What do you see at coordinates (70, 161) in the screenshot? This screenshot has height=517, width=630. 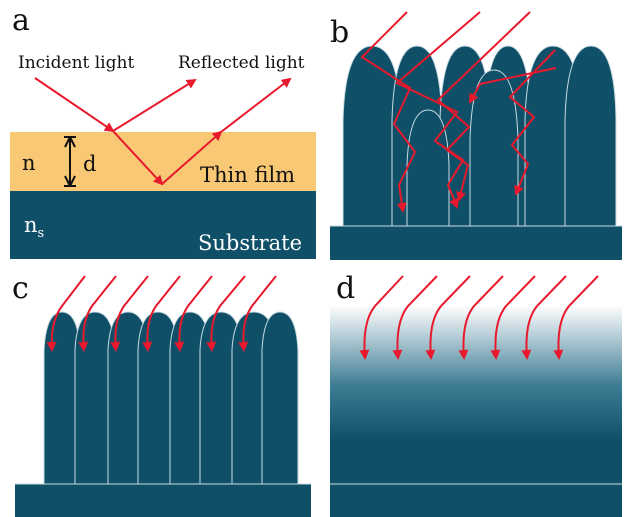 I see `thickness-arrow` at bounding box center [70, 161].